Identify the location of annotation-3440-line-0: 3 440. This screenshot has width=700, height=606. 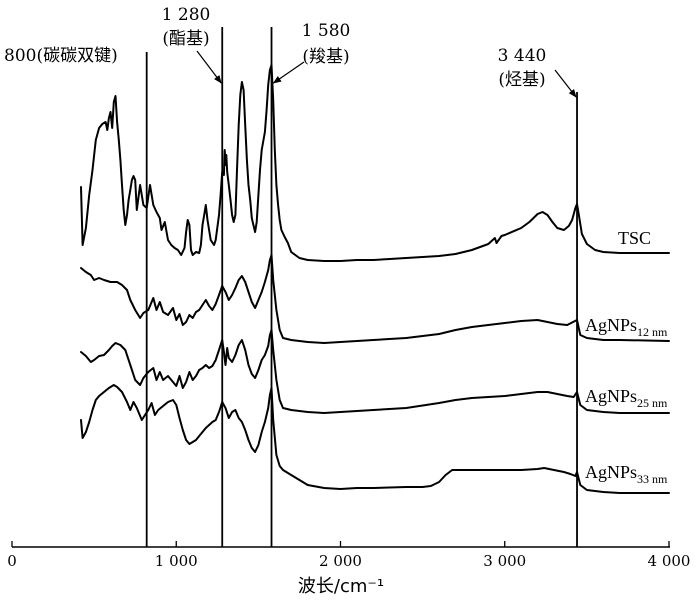
(522, 56).